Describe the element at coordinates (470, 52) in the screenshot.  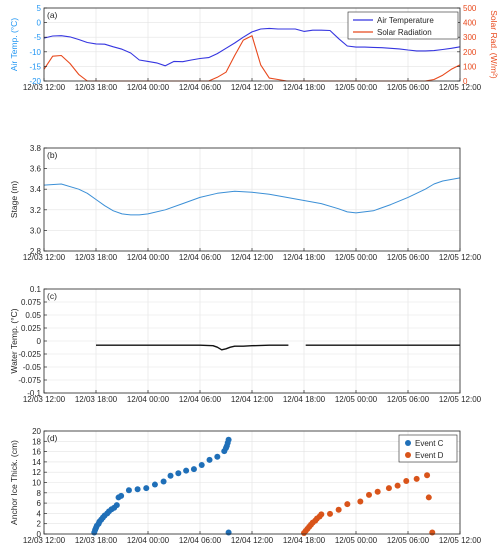
I see `y2-tick-label: 200` at that location.